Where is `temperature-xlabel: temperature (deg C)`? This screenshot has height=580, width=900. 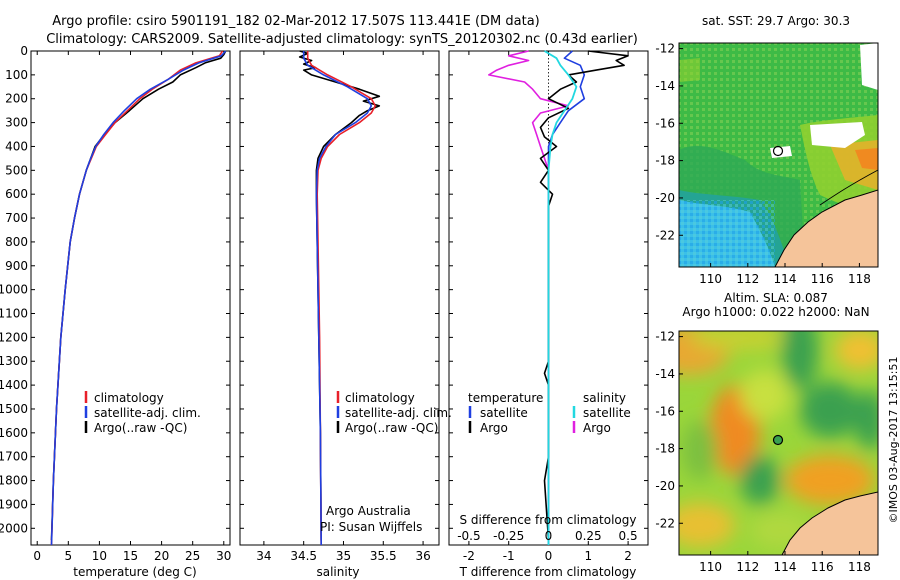 temperature-xlabel: temperature (deg C) is located at coordinates (134, 572).